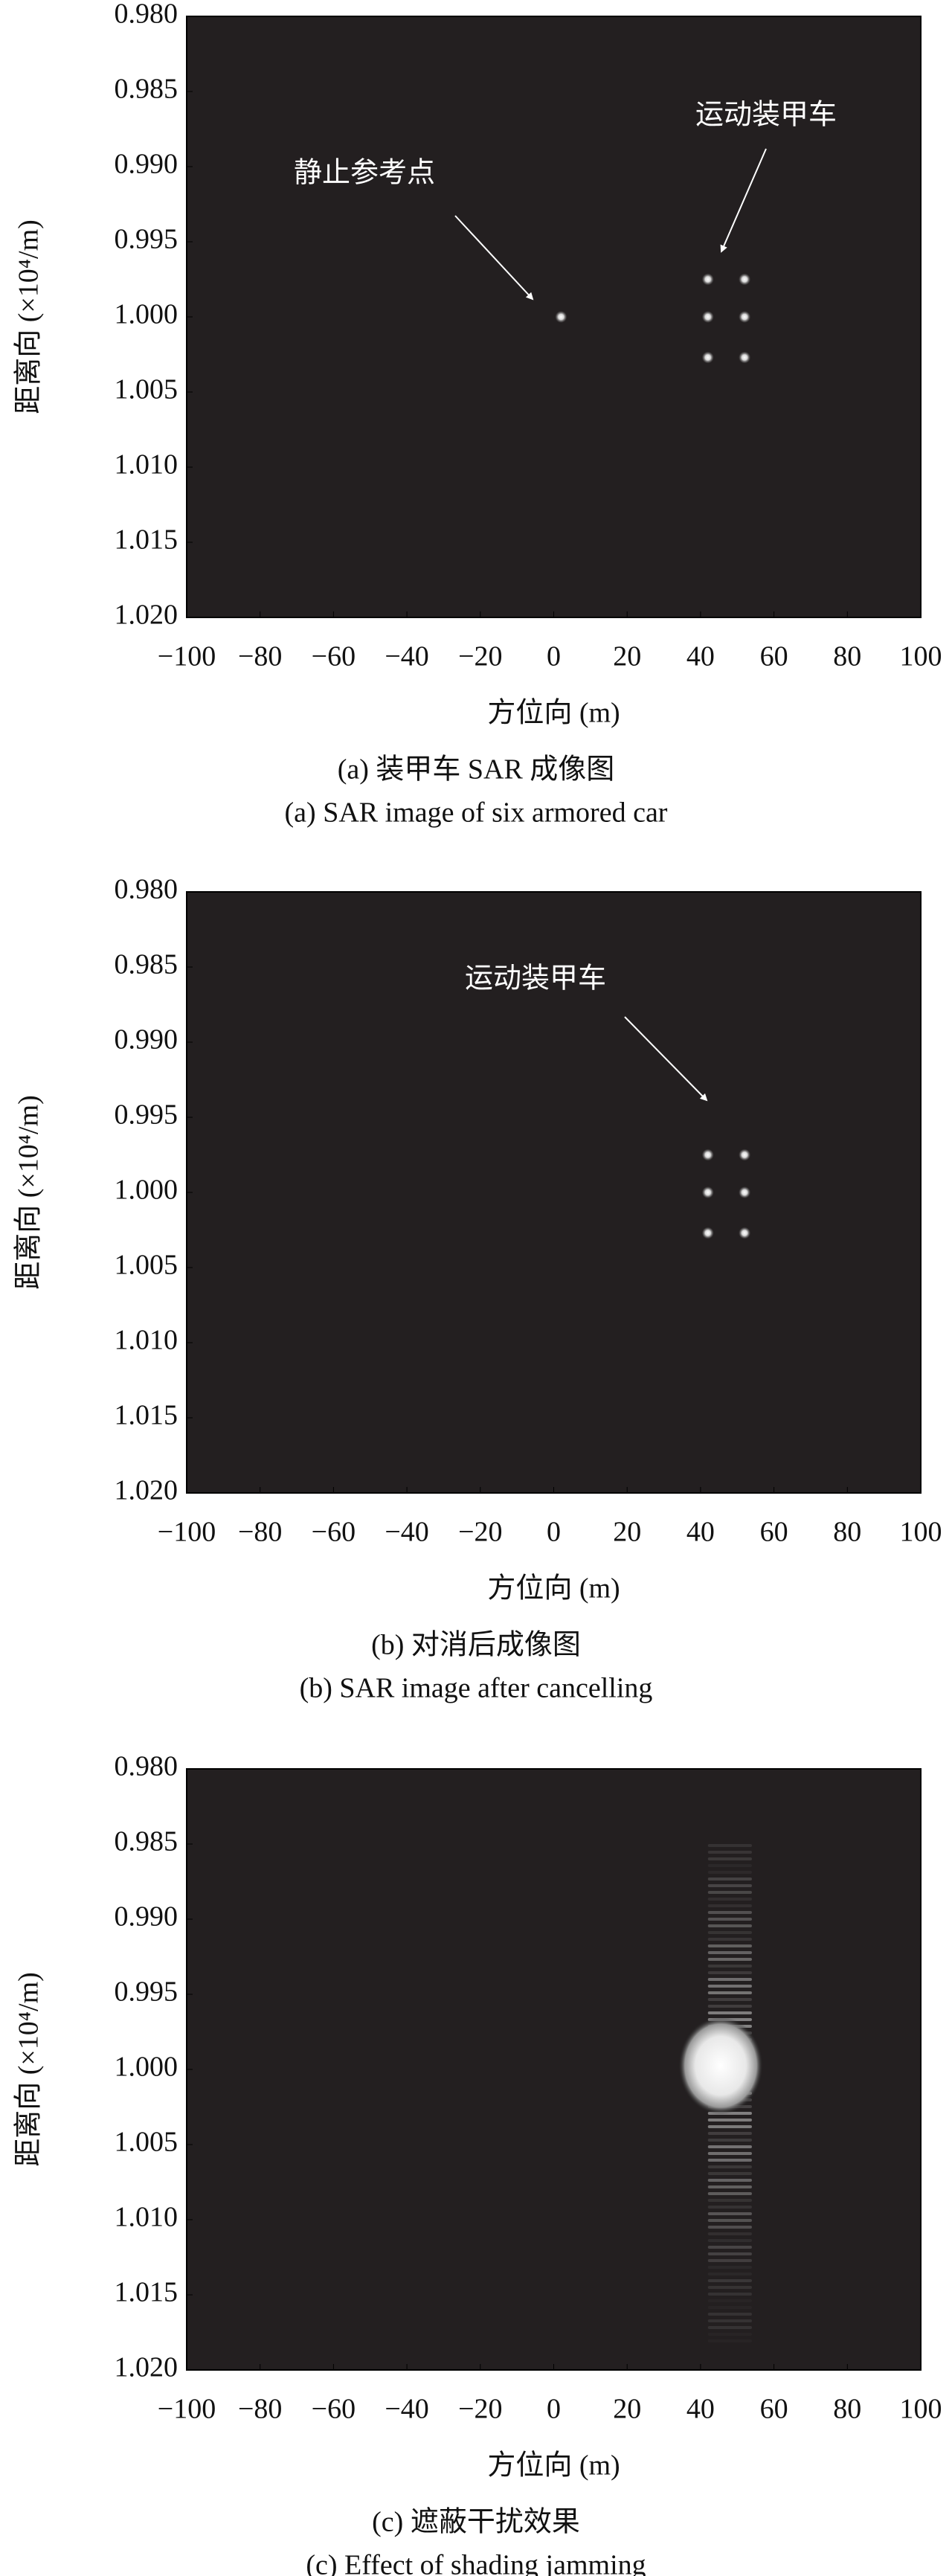 Image resolution: width=952 pixels, height=2576 pixels. I want to click on x-tick-label: 0, so click(554, 656).